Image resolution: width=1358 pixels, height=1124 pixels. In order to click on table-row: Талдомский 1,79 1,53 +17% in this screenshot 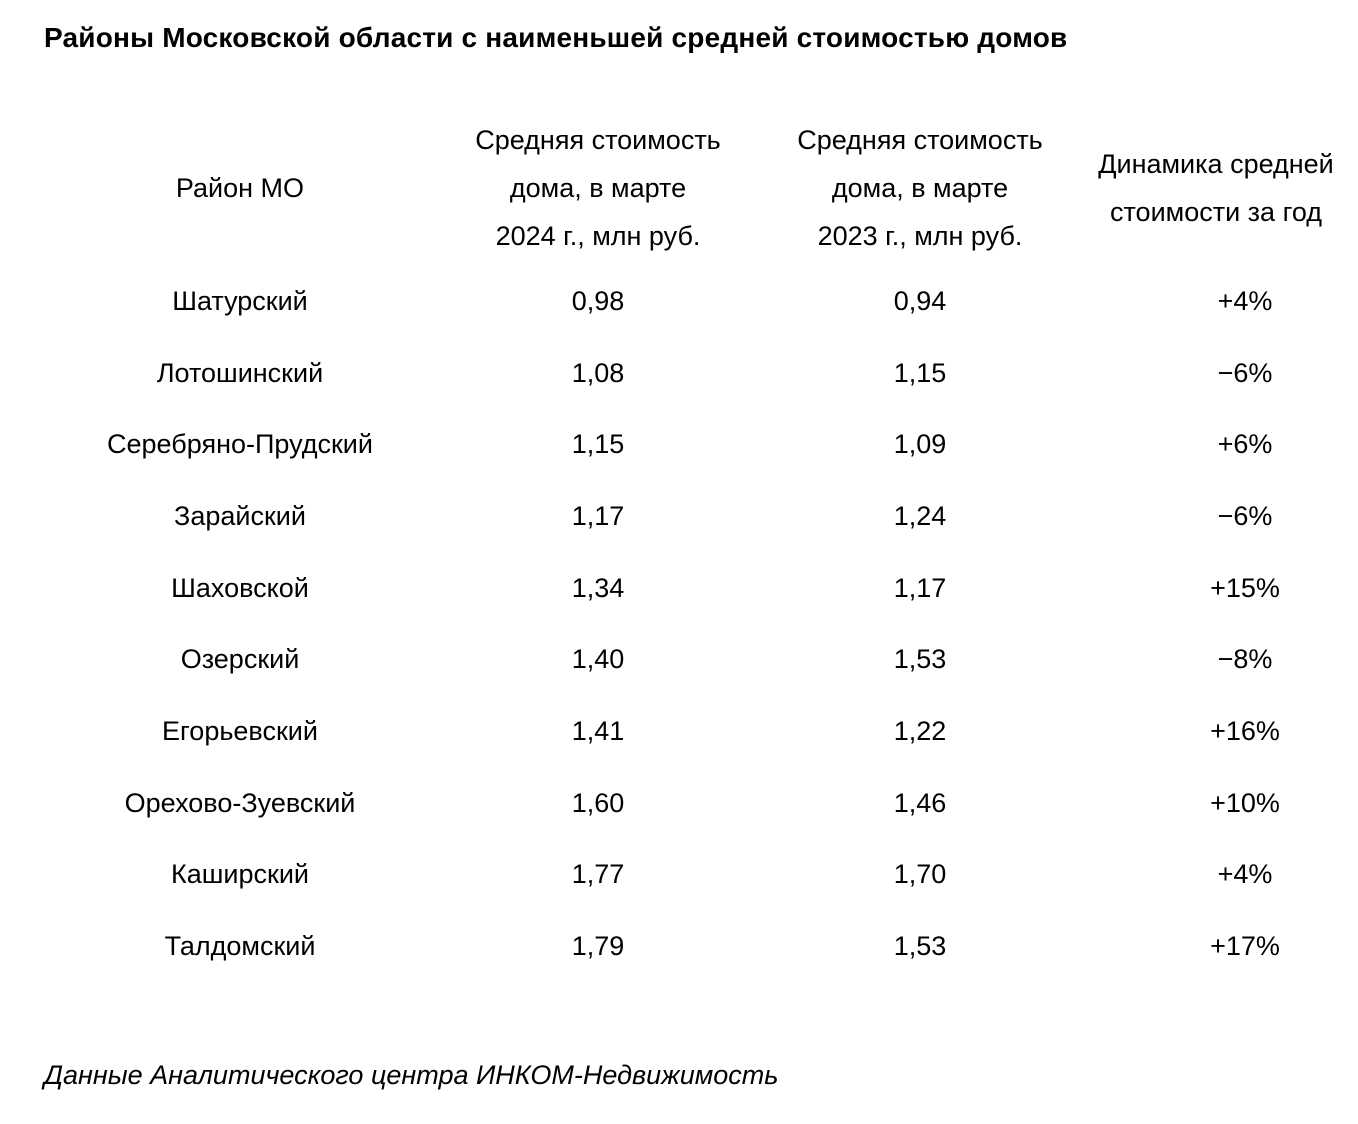, I will do `click(694, 946)`.